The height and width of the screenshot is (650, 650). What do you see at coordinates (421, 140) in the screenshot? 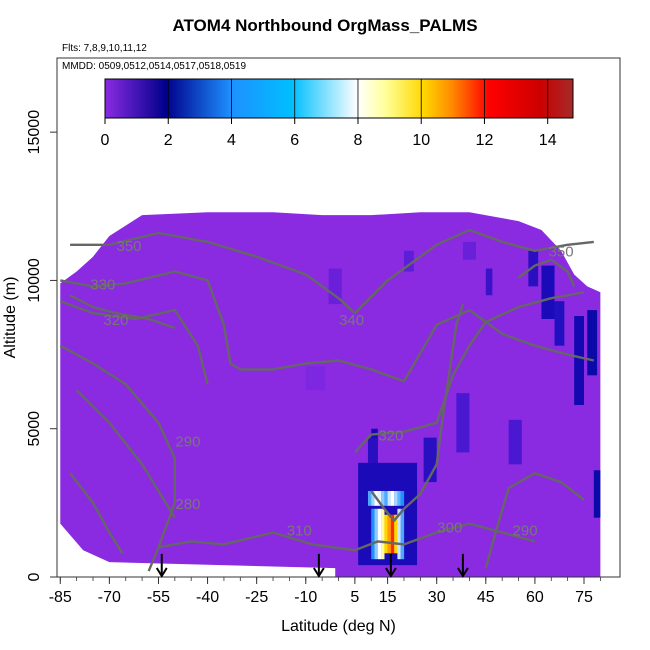
I see `colorbar-tick-label: 10` at bounding box center [421, 140].